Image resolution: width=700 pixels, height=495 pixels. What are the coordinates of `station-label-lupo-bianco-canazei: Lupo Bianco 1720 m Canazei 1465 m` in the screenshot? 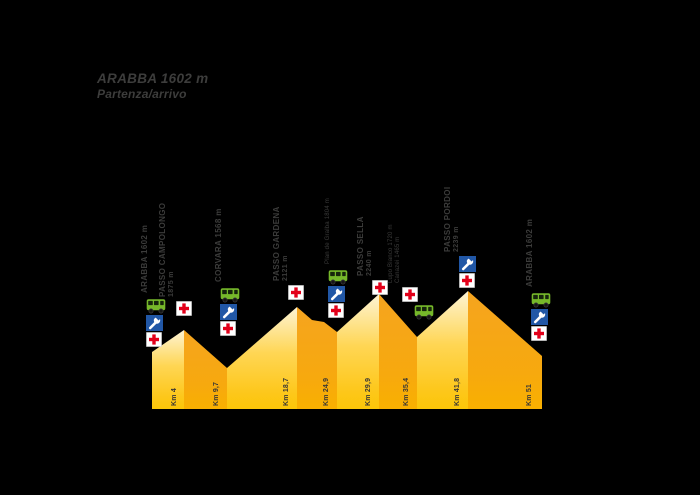 It's located at (395, 253).